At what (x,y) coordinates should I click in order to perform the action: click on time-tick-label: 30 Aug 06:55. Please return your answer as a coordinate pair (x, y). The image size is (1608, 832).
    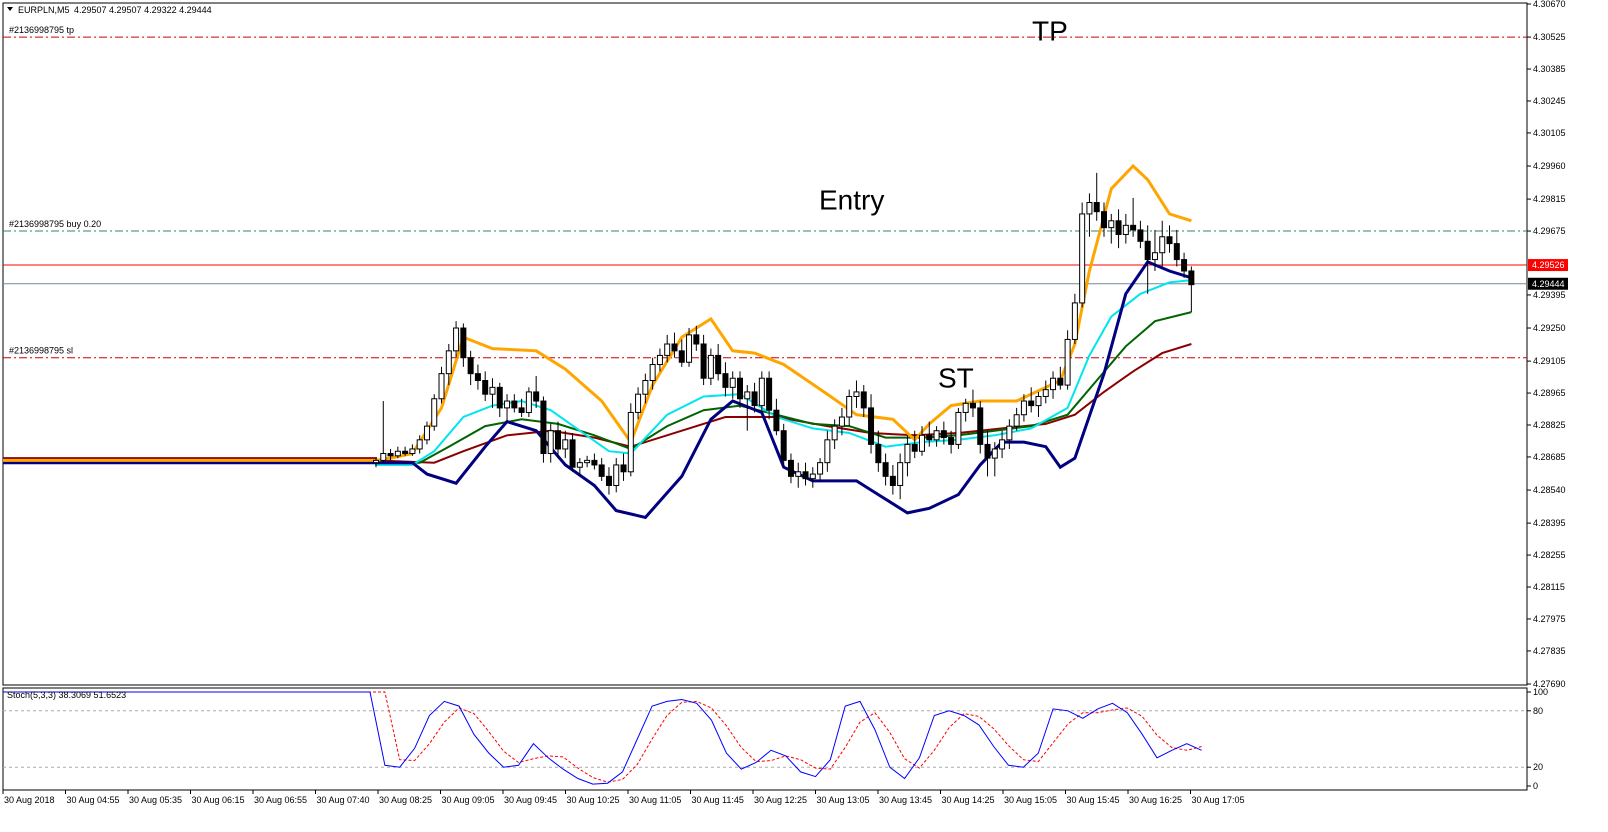
    Looking at the image, I should click on (280, 800).